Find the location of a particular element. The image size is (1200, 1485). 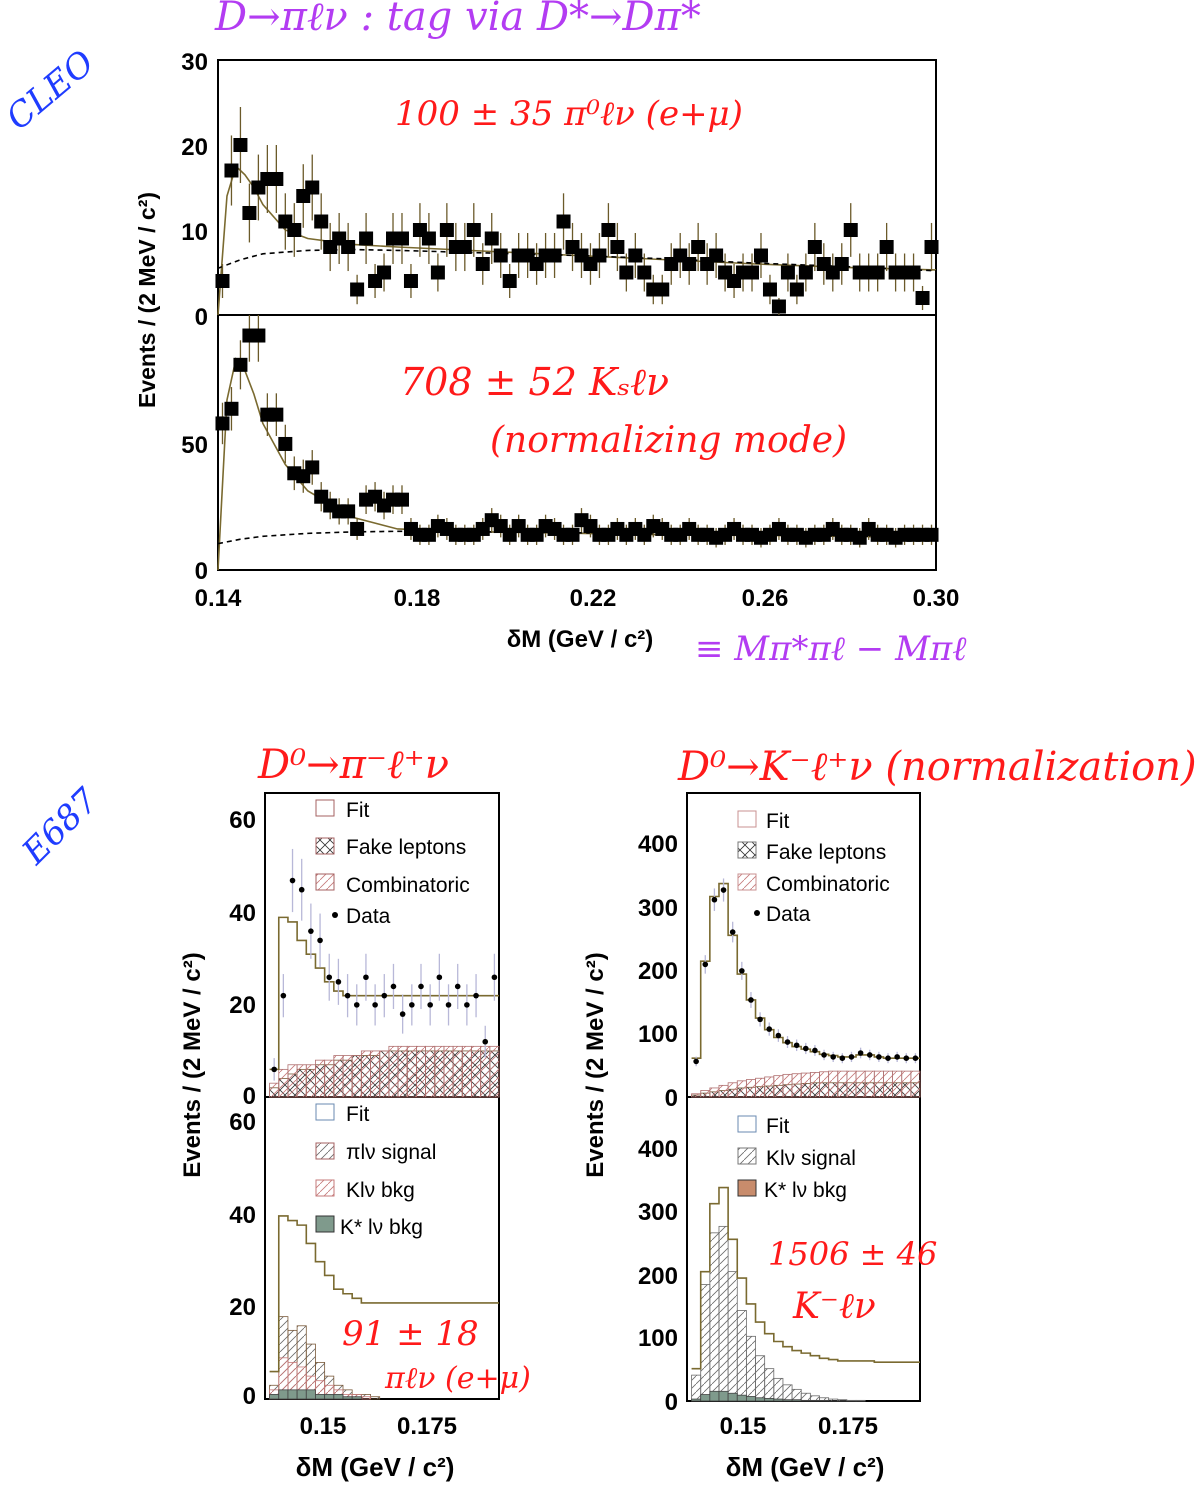

top-upper-plot is located at coordinates (577, 211).